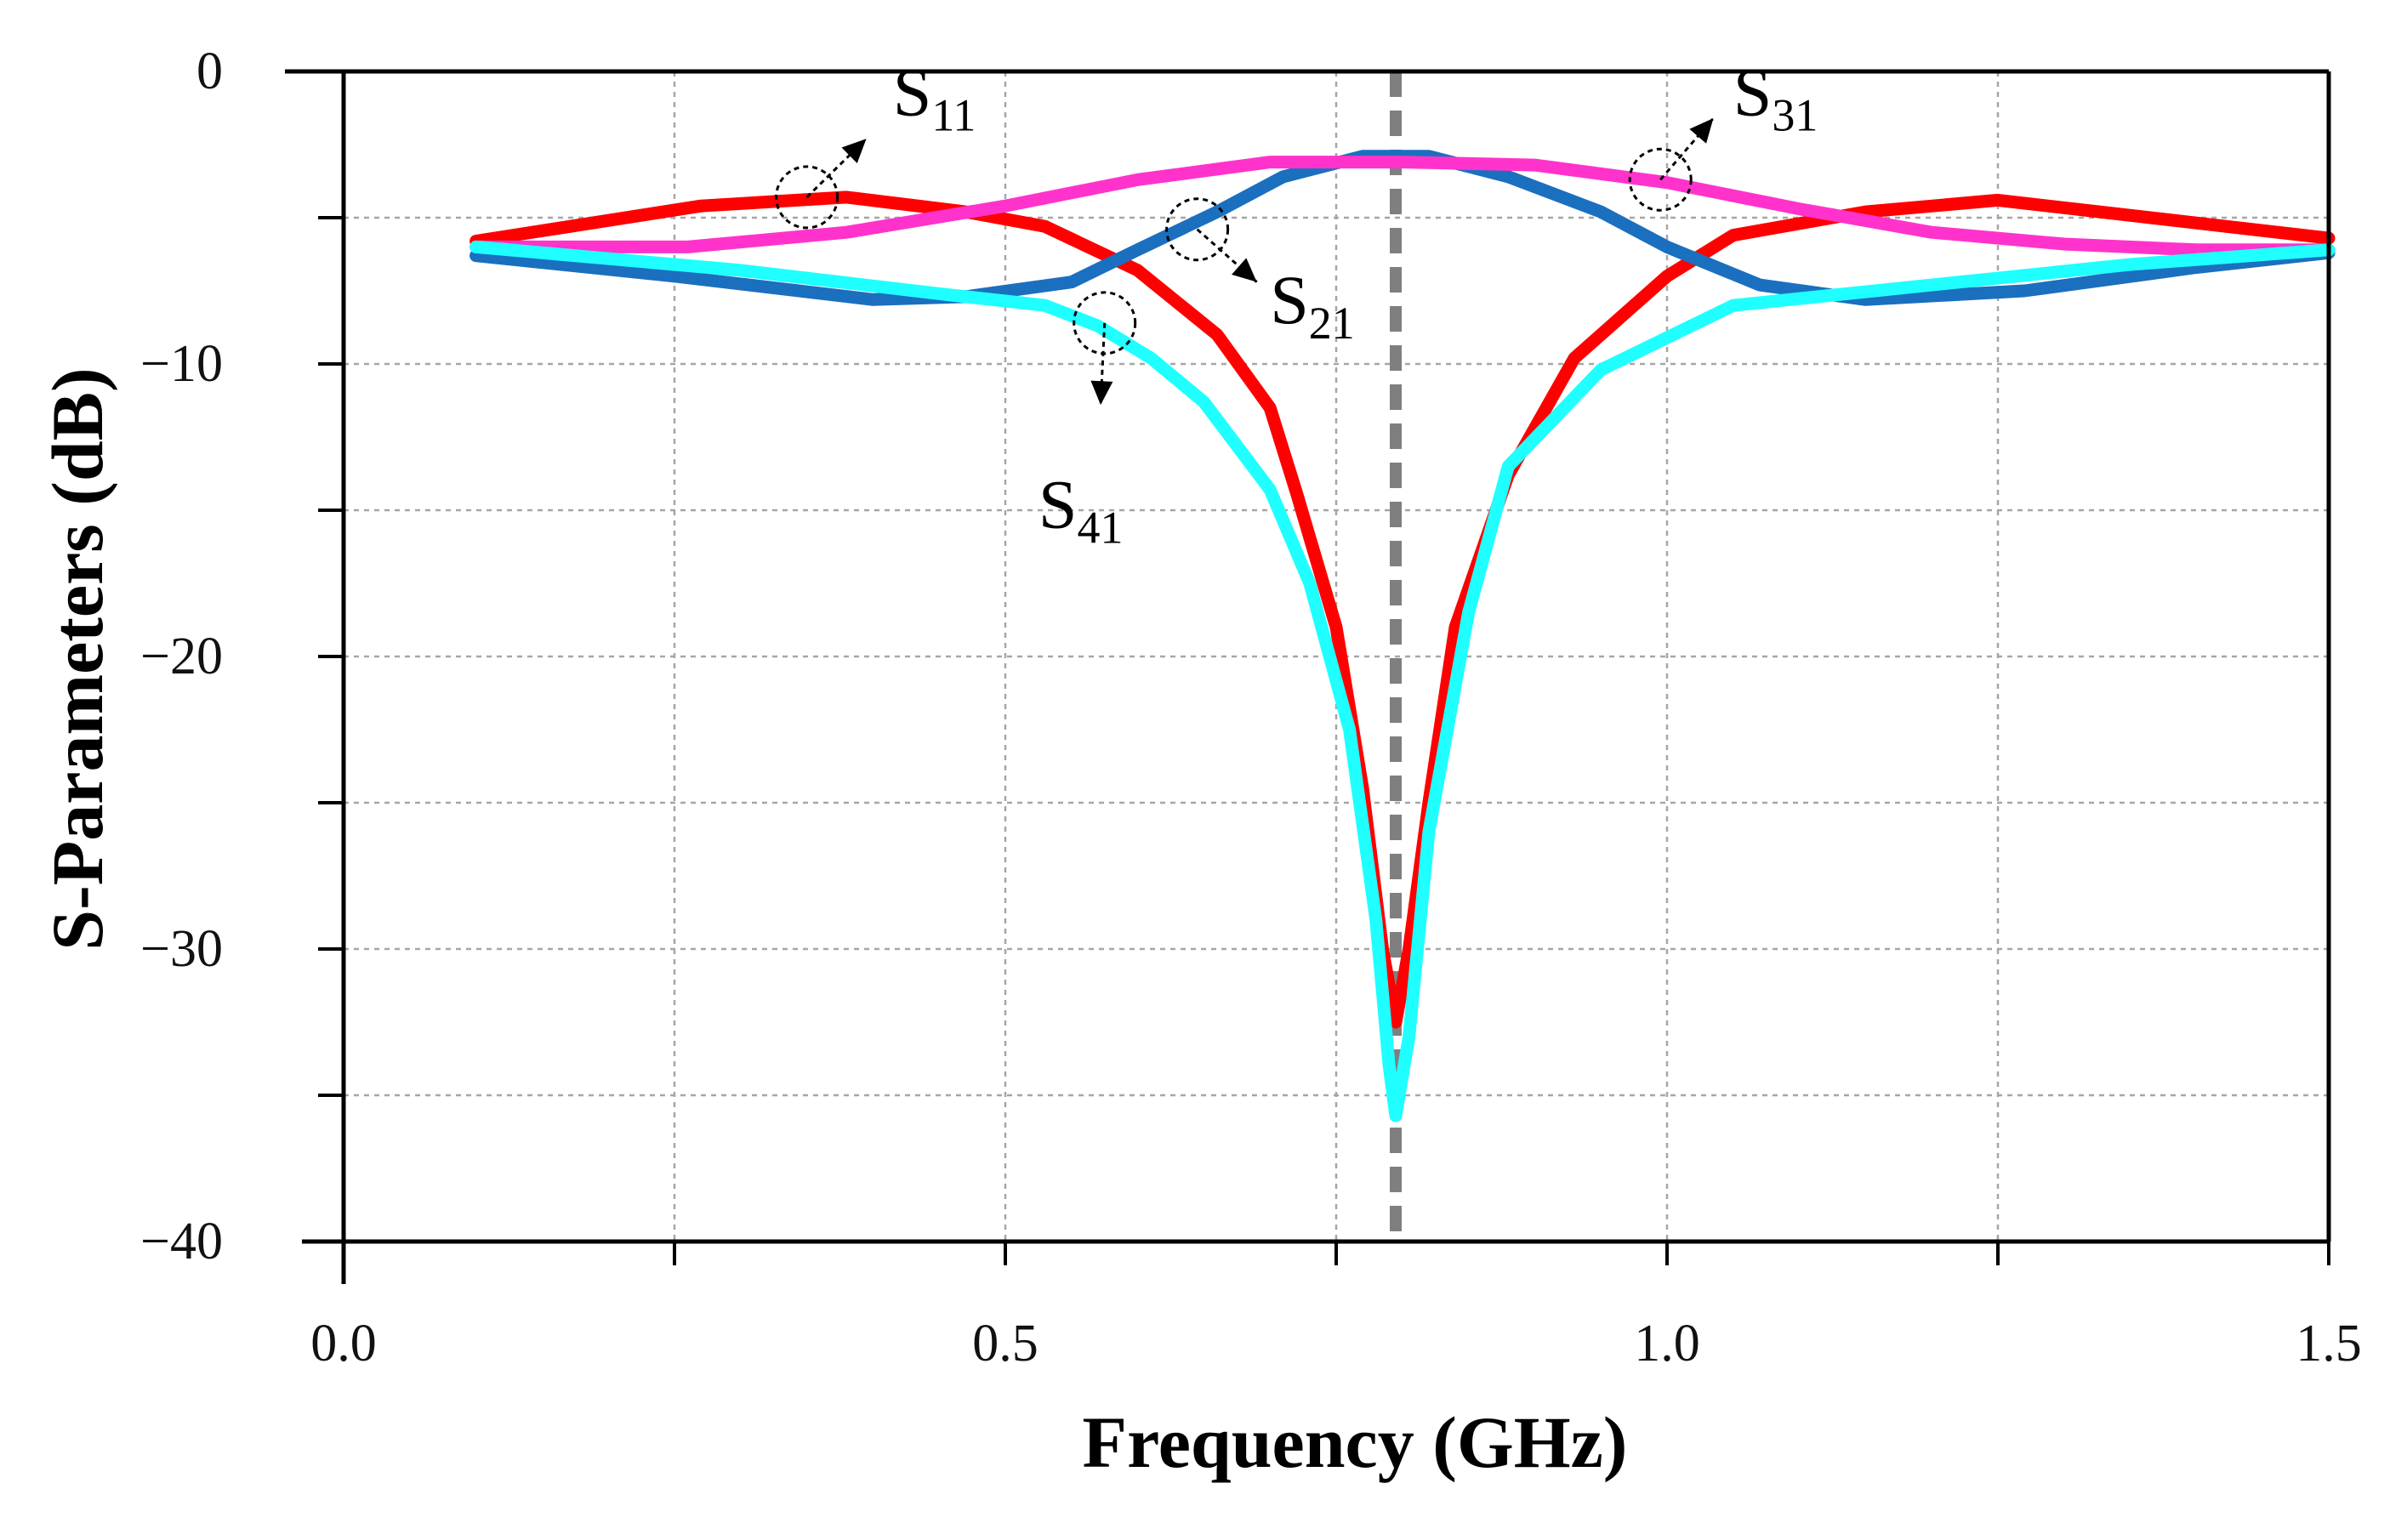 Image resolution: width=2390 pixels, height=1540 pixels. What do you see at coordinates (181, 1241) in the screenshot?
I see `y-tick-label: −40` at bounding box center [181, 1241].